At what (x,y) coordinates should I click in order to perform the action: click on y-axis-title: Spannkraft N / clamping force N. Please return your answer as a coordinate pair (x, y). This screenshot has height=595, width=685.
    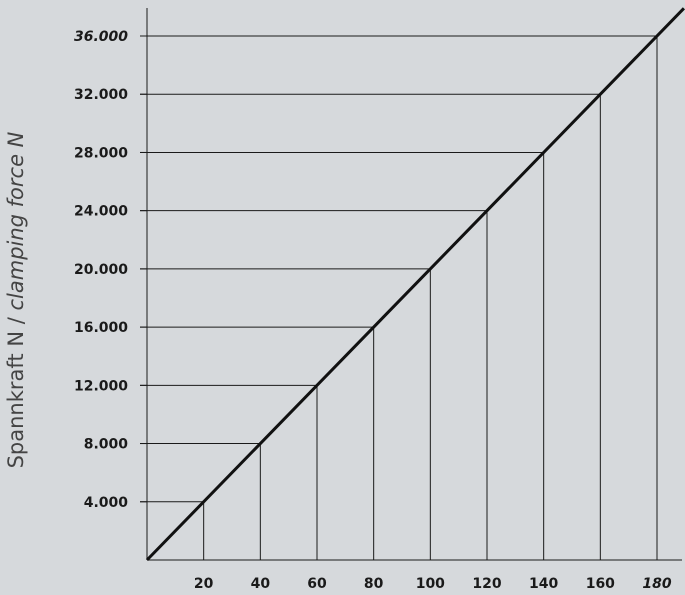
    Looking at the image, I should click on (16, 299).